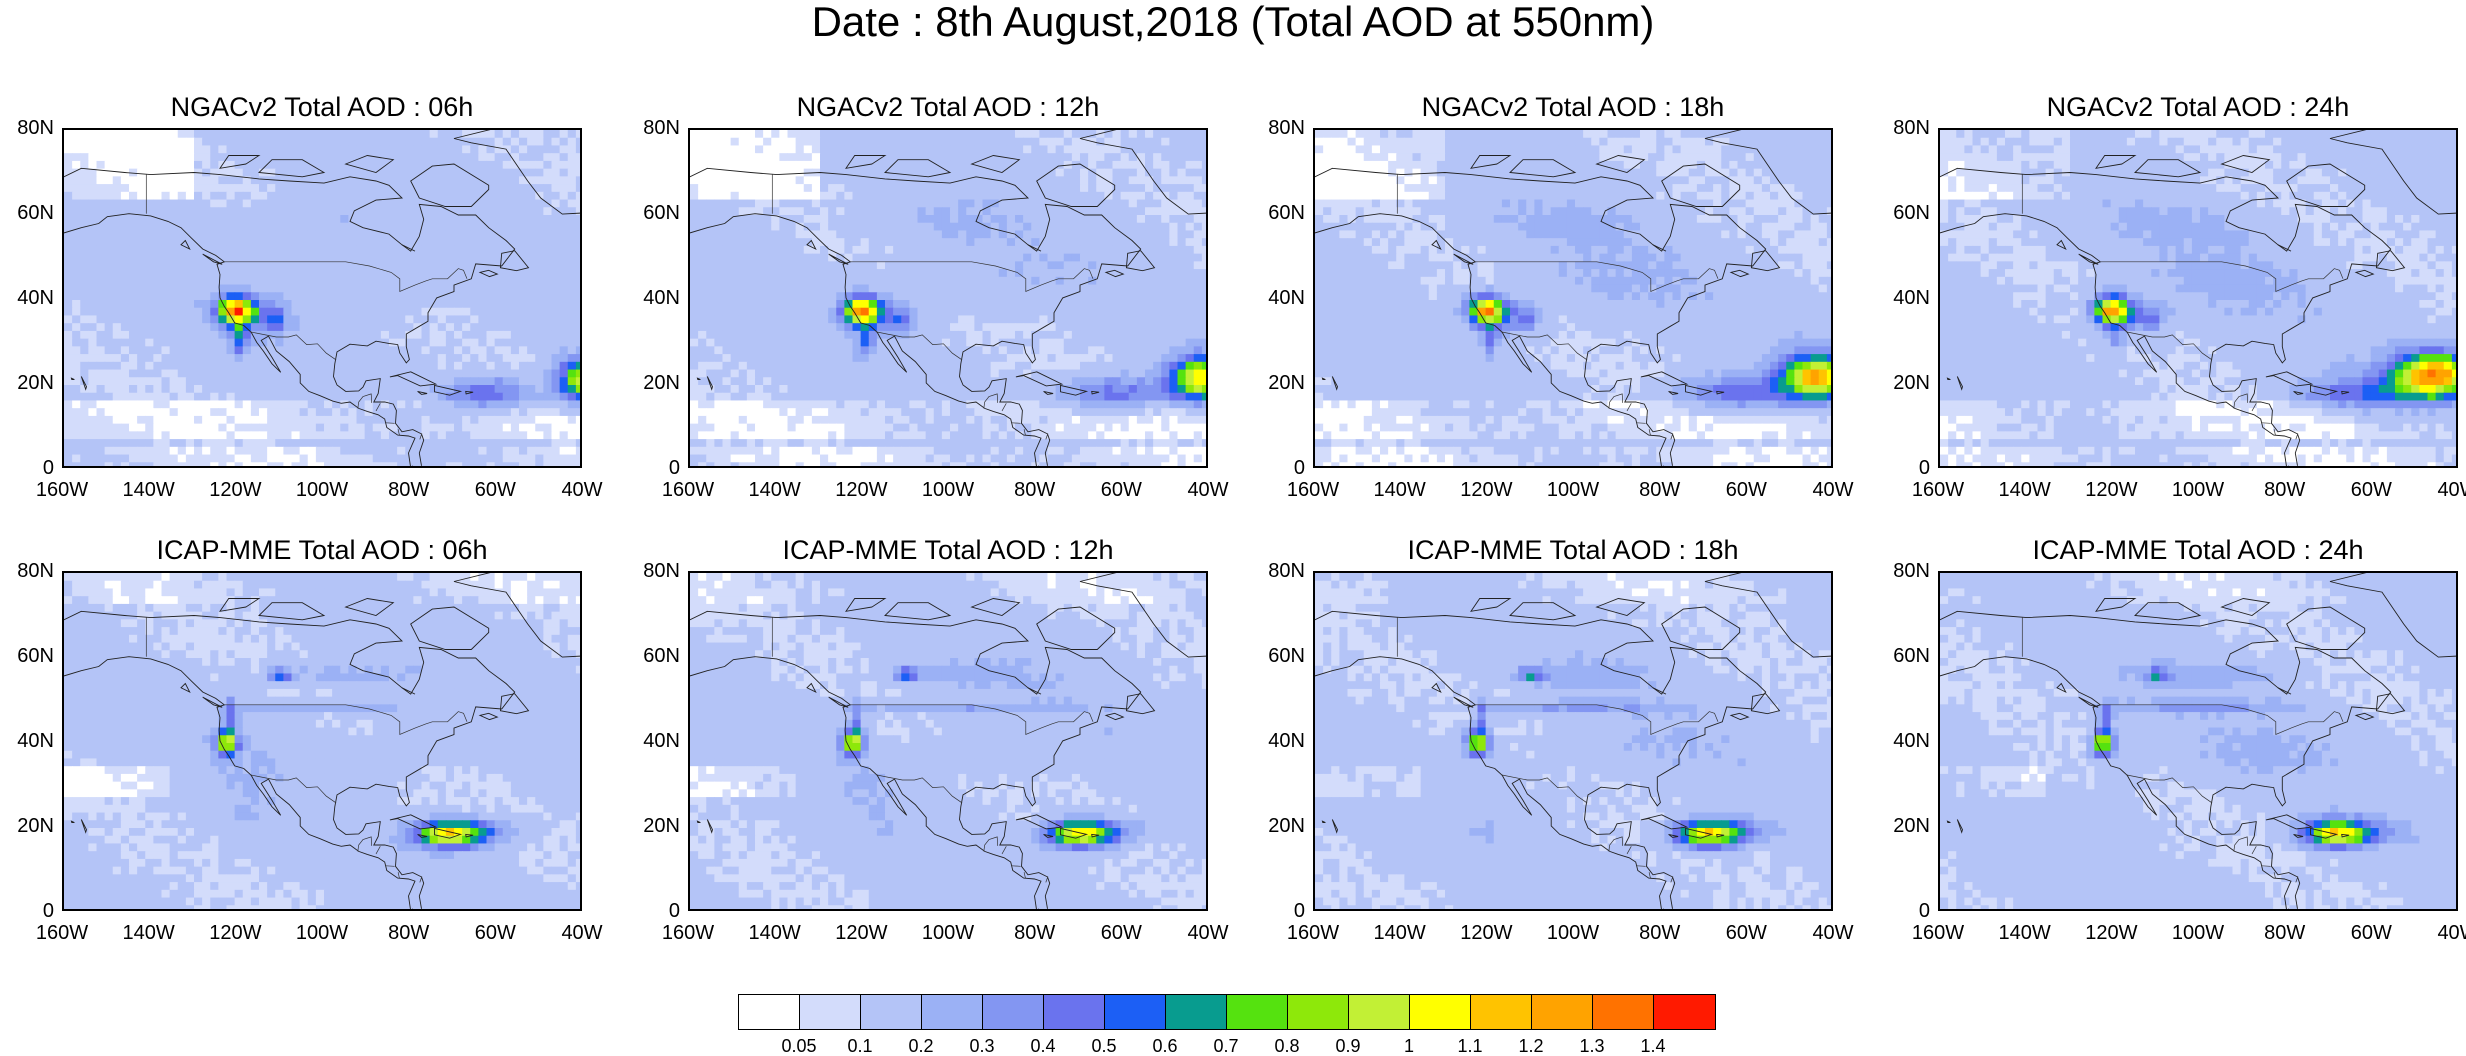 The height and width of the screenshot is (1056, 2466). I want to click on panel-title: ICAP-MME Total AOD : 18h, so click(1573, 550).